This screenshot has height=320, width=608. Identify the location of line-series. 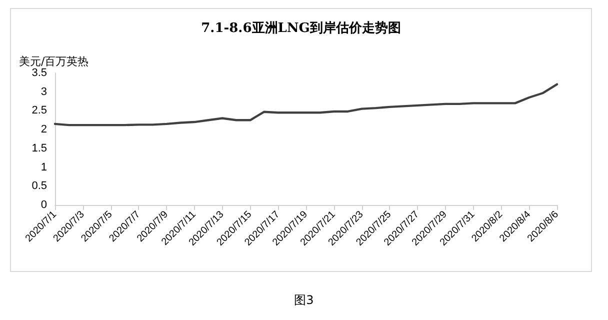
(306, 104).